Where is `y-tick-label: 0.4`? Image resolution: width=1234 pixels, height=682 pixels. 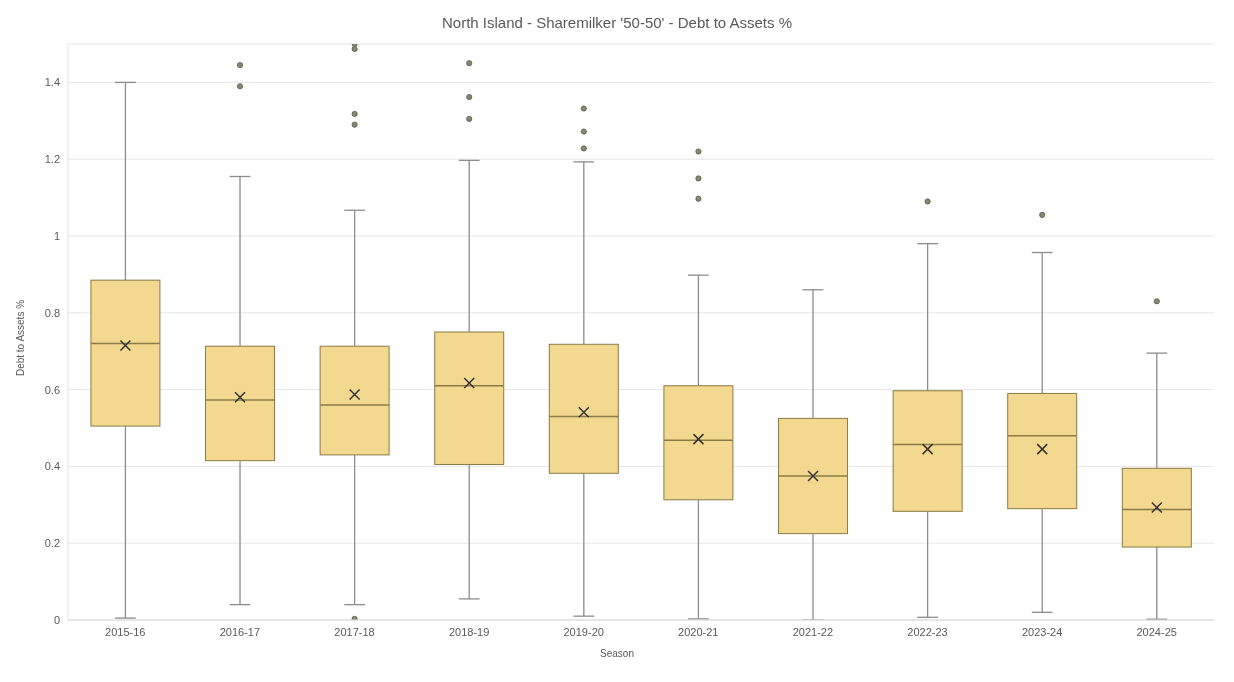 y-tick-label: 0.4 is located at coordinates (52, 466).